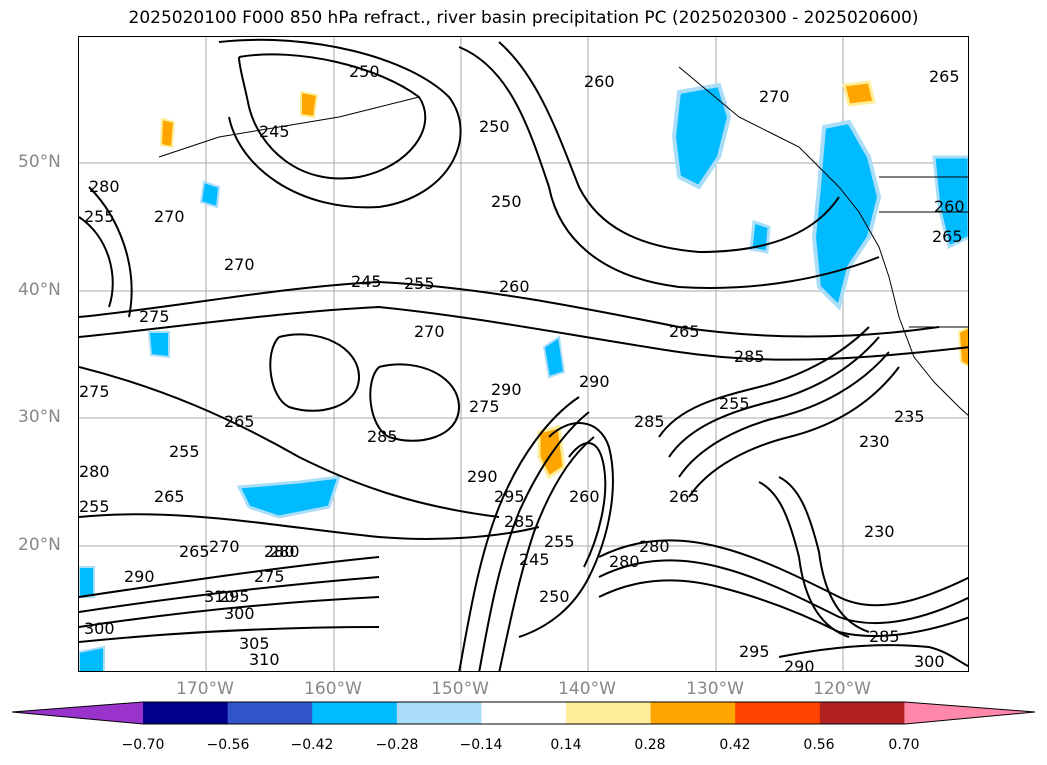  What do you see at coordinates (715, 689) in the screenshot?
I see `lon-label: 130°W` at bounding box center [715, 689].